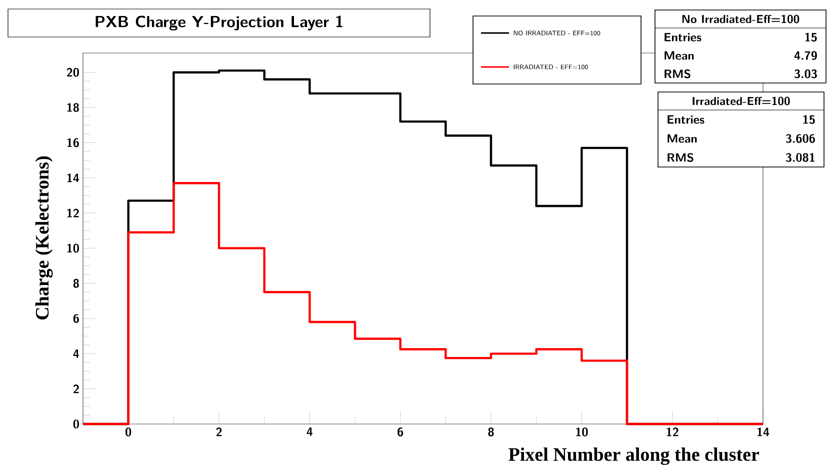 This screenshot has width=832, height=474. I want to click on x-tick-label: 2, so click(219, 432).